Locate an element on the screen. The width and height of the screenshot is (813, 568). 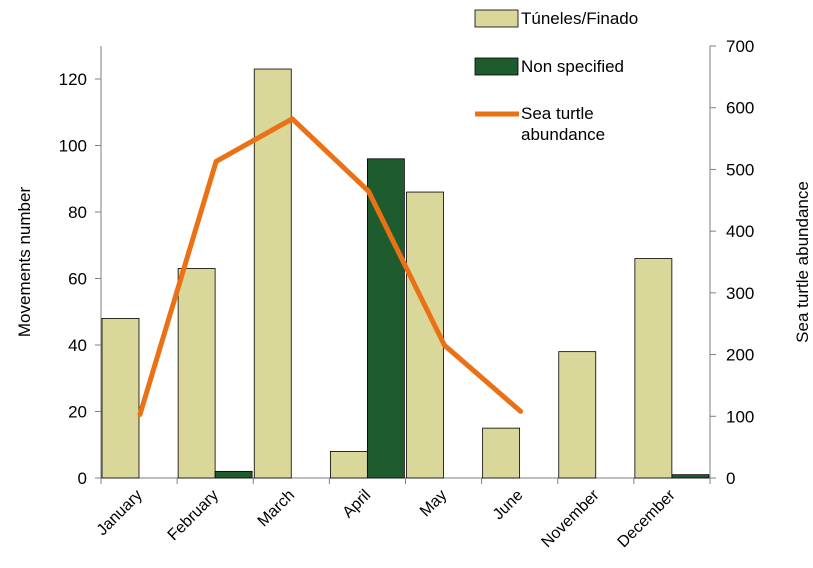
legend-swatch-tuneles-finado is located at coordinates (496, 18).